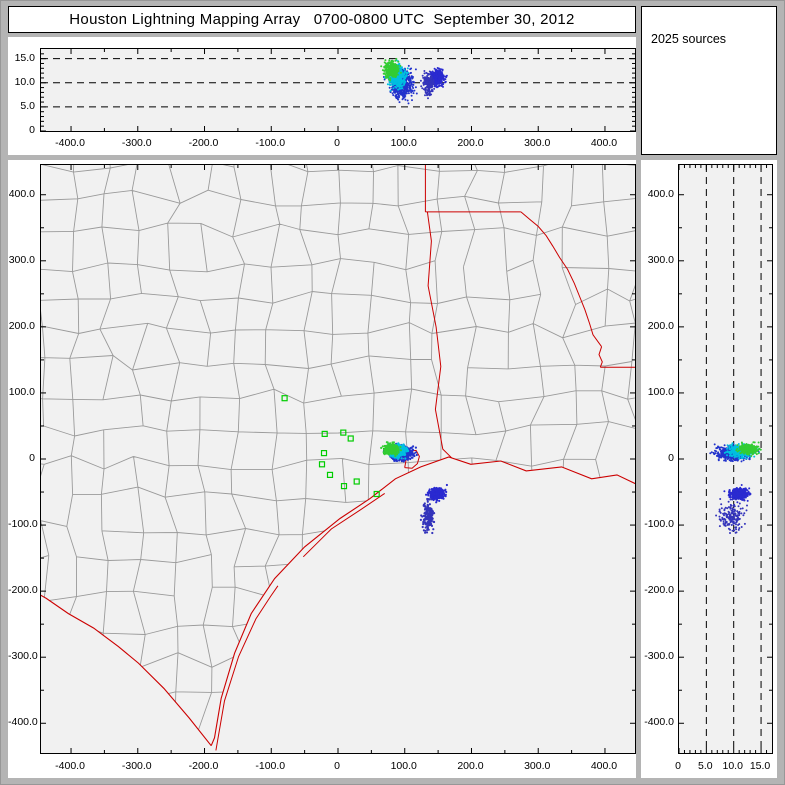  Describe the element at coordinates (709, 80) in the screenshot. I see `sources-count-box: 2025 sources` at that location.